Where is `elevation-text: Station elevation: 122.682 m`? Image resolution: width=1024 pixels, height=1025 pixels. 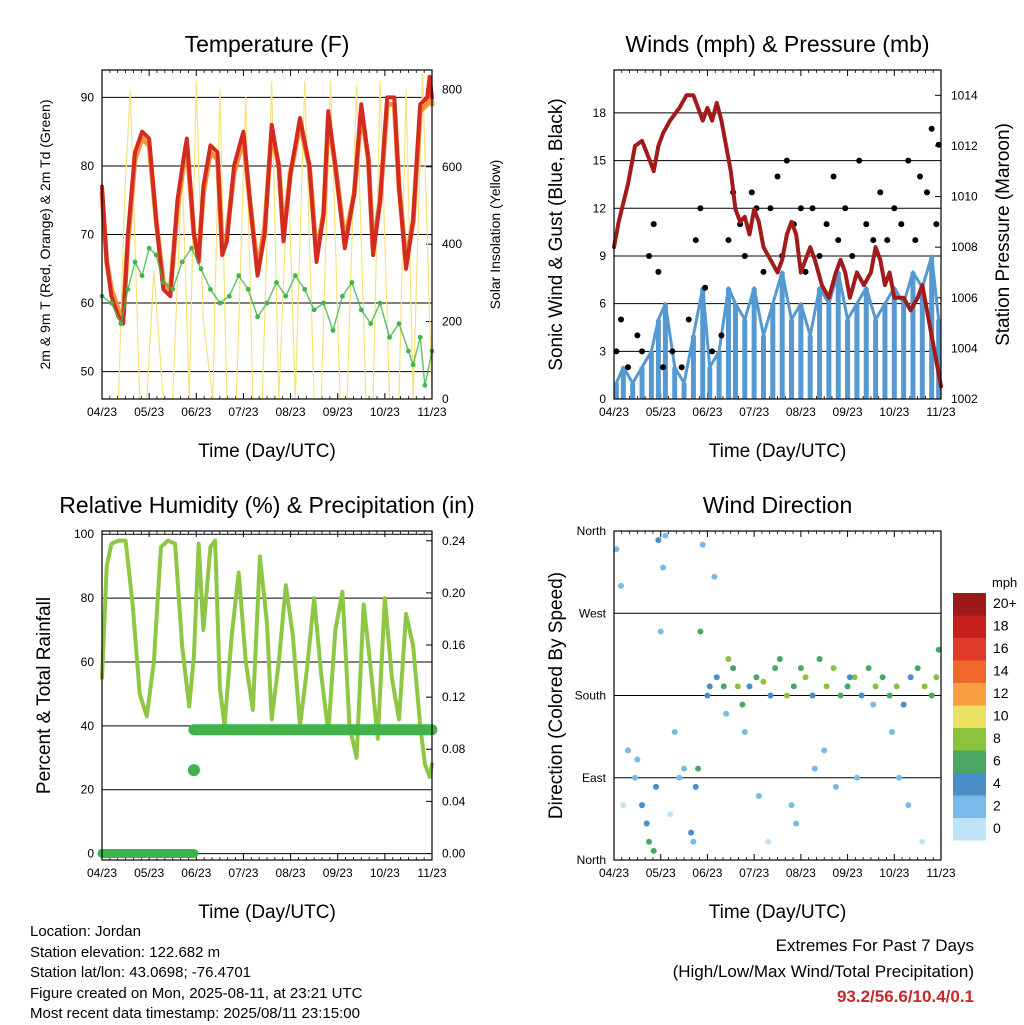
elevation-text: Station elevation: 122.682 m is located at coordinates (125, 952).